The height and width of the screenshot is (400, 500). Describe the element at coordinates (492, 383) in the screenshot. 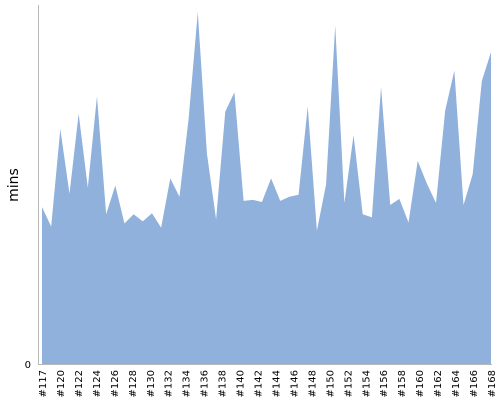

I see `x-tick-label: #168` at that location.